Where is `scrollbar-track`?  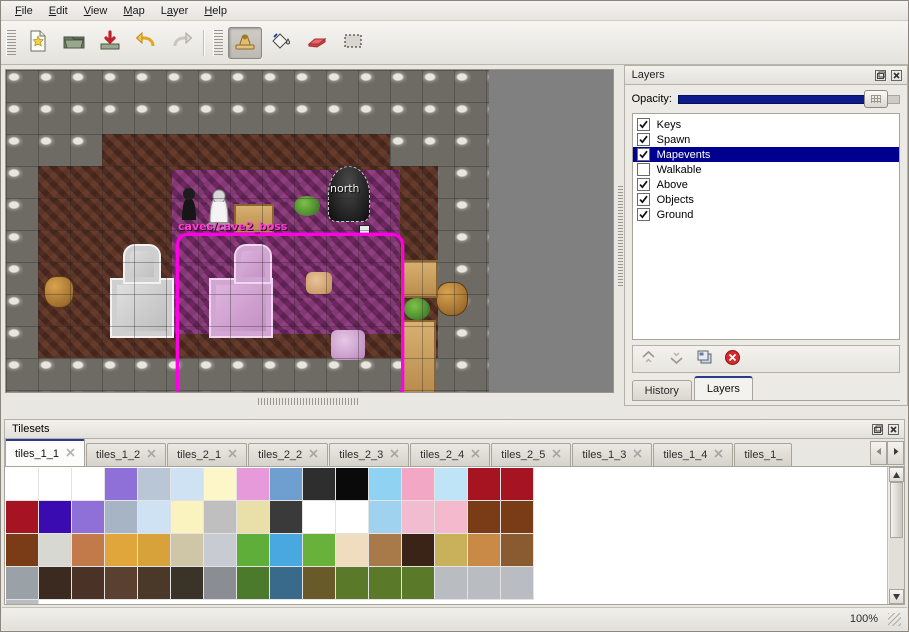
scrollbar-track is located at coordinates (896, 563).